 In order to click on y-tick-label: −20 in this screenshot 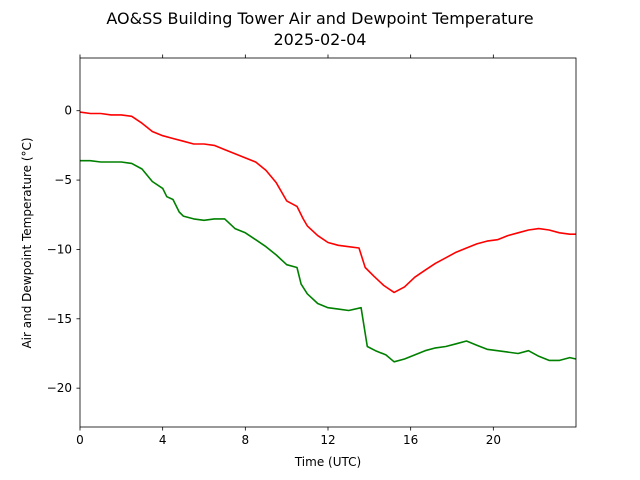, I will do `click(59, 388)`.